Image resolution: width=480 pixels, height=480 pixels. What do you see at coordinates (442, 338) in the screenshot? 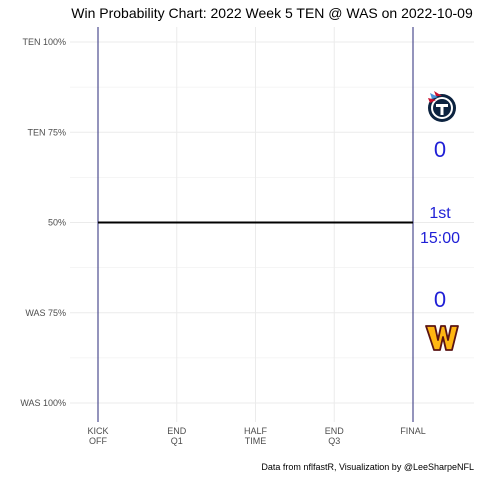
I see `commanders-logo` at bounding box center [442, 338].